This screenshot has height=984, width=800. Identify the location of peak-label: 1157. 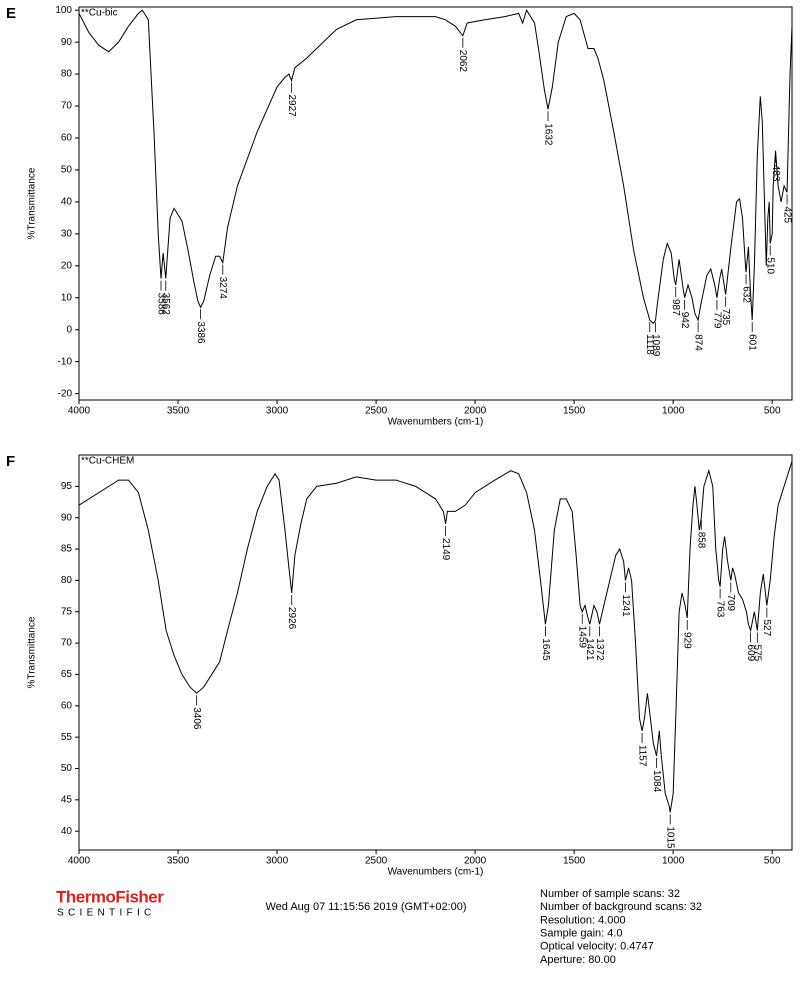
(641, 756).